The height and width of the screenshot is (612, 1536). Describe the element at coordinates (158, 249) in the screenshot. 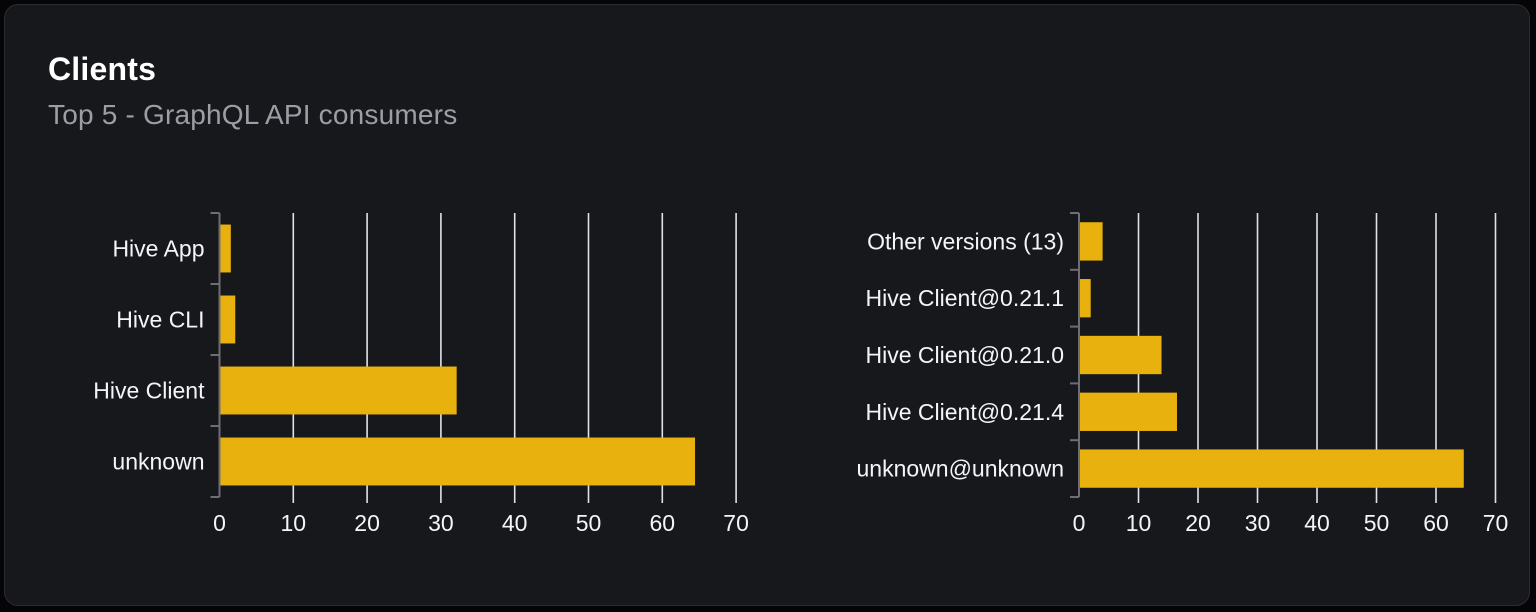

I see `category-label: Hive App` at that location.